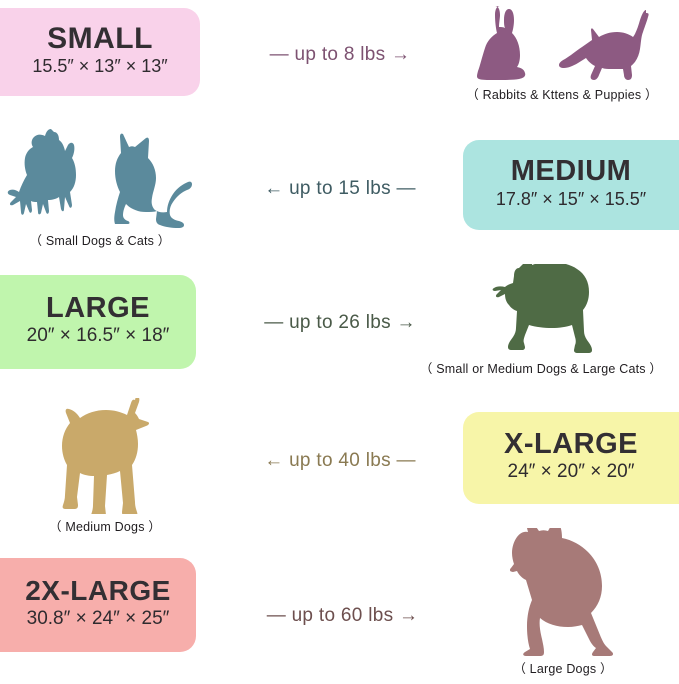  I want to click on pet-silhouettes-small, so click(562, 43).